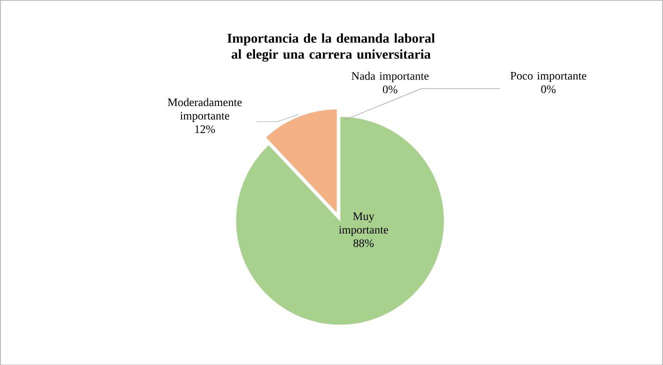 This screenshot has height=365, width=663. What do you see at coordinates (363, 224) in the screenshot?
I see `slice-label: Muy importante` at bounding box center [363, 224].